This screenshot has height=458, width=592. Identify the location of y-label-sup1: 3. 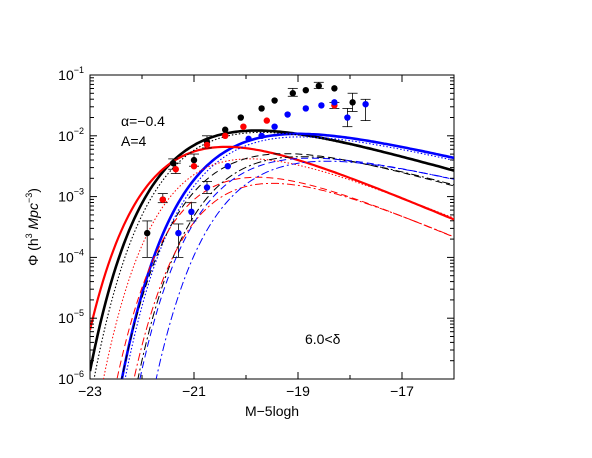
(29, 235).